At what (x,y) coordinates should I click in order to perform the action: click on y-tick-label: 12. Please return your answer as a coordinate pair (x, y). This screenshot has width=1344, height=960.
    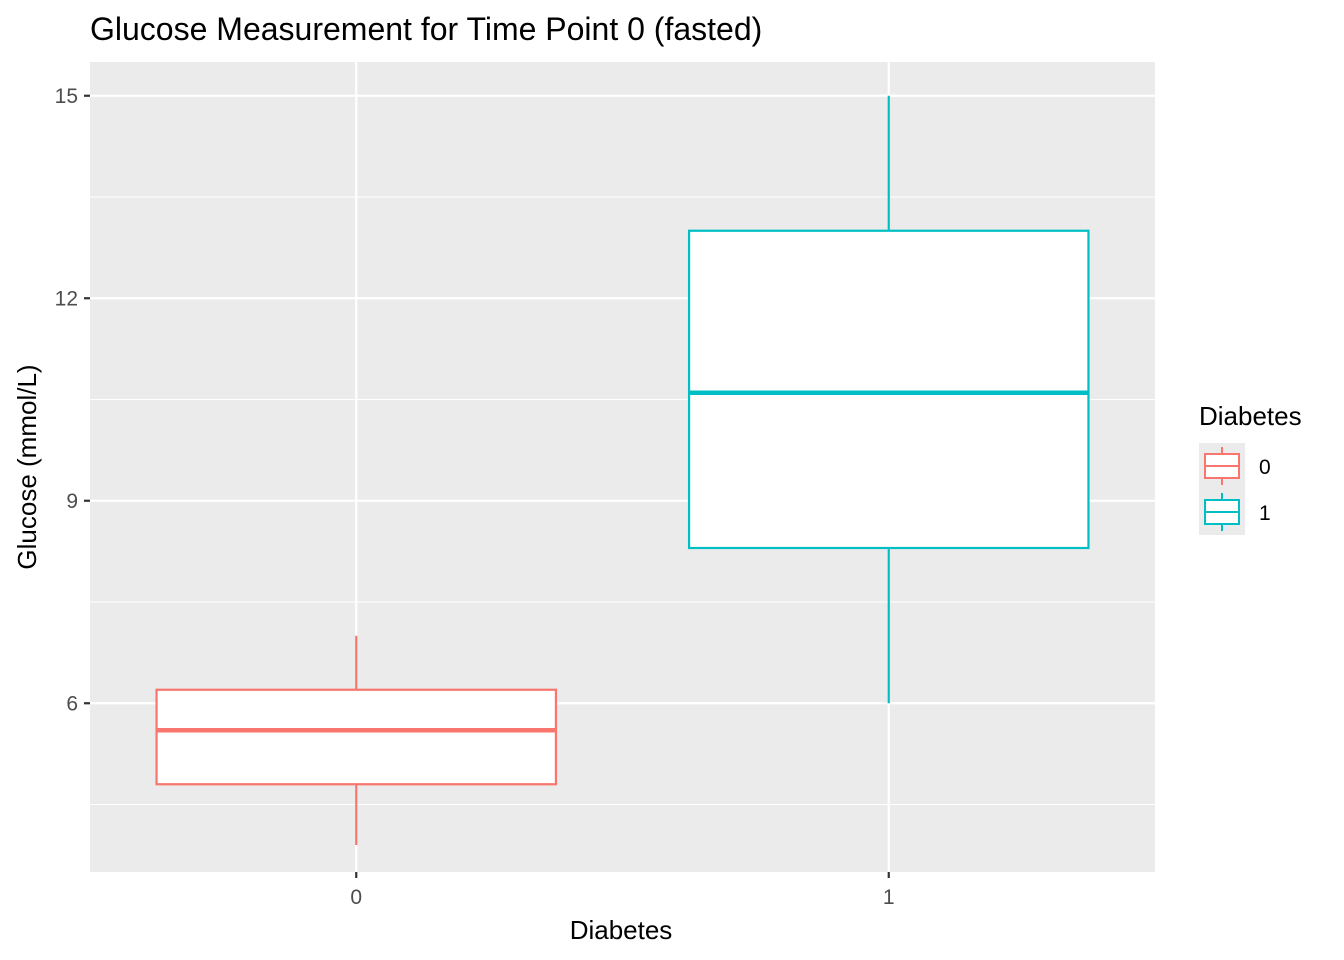
    Looking at the image, I should click on (66, 298).